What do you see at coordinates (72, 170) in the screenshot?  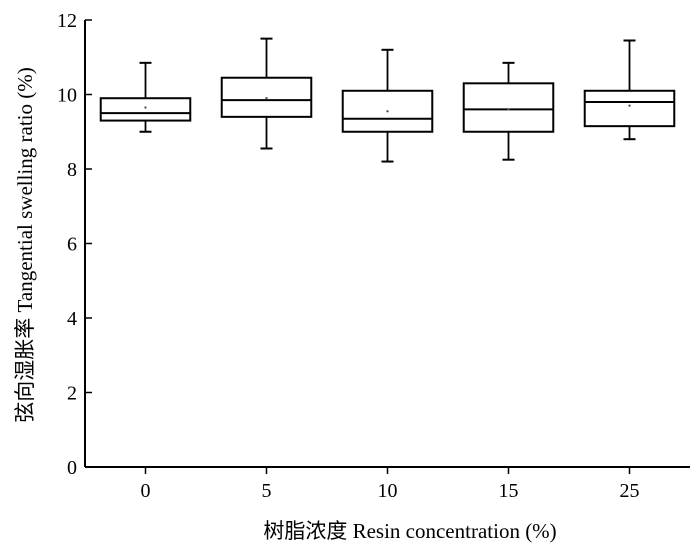 I see `y-tick-label: 8` at bounding box center [72, 170].